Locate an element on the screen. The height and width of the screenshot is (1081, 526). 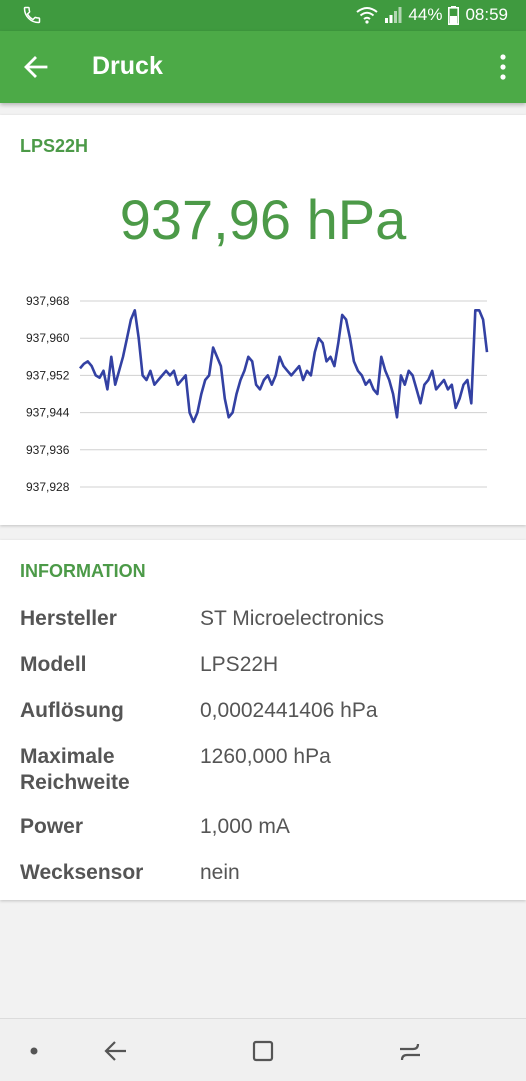
info-key: Power is located at coordinates (52, 826).